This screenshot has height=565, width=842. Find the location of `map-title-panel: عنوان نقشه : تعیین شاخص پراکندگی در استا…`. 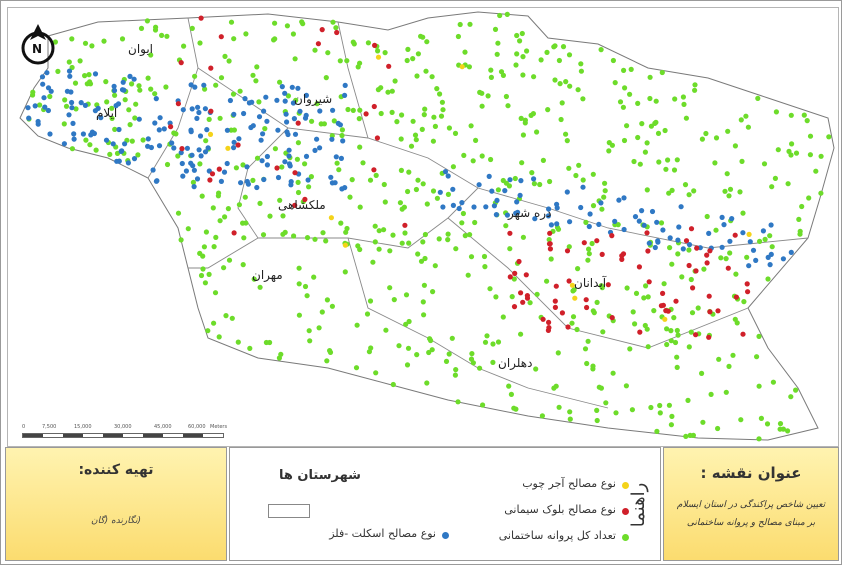

map-title-panel: عنوان نقشه : تعیین شاخص پراکندگی در استا… is located at coordinates (751, 504).